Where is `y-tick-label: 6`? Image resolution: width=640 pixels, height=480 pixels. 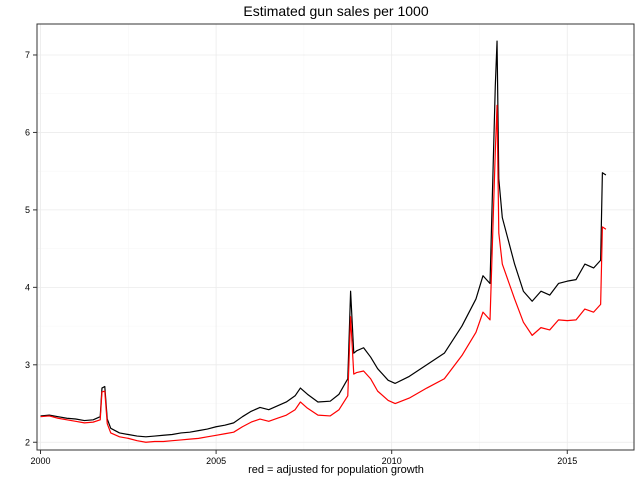 y-tick-label: 6 is located at coordinates (27, 132).